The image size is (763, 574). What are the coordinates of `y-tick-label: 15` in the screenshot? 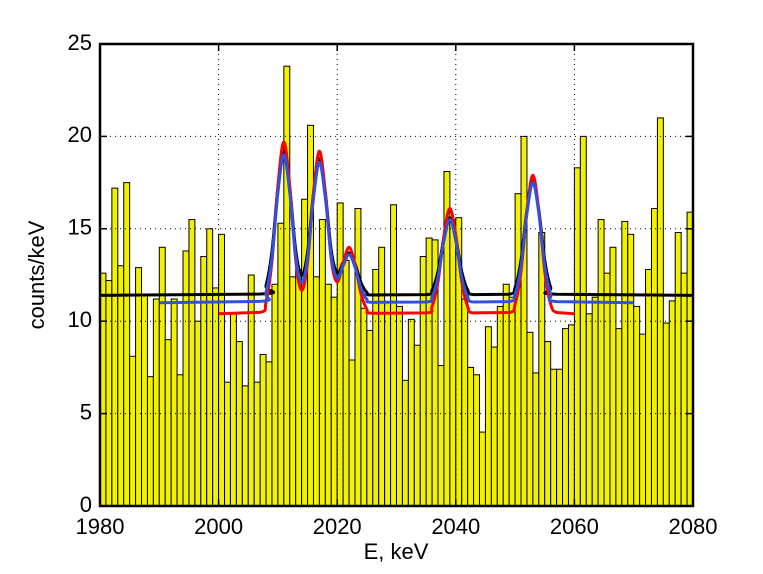 It's located at (80, 227).